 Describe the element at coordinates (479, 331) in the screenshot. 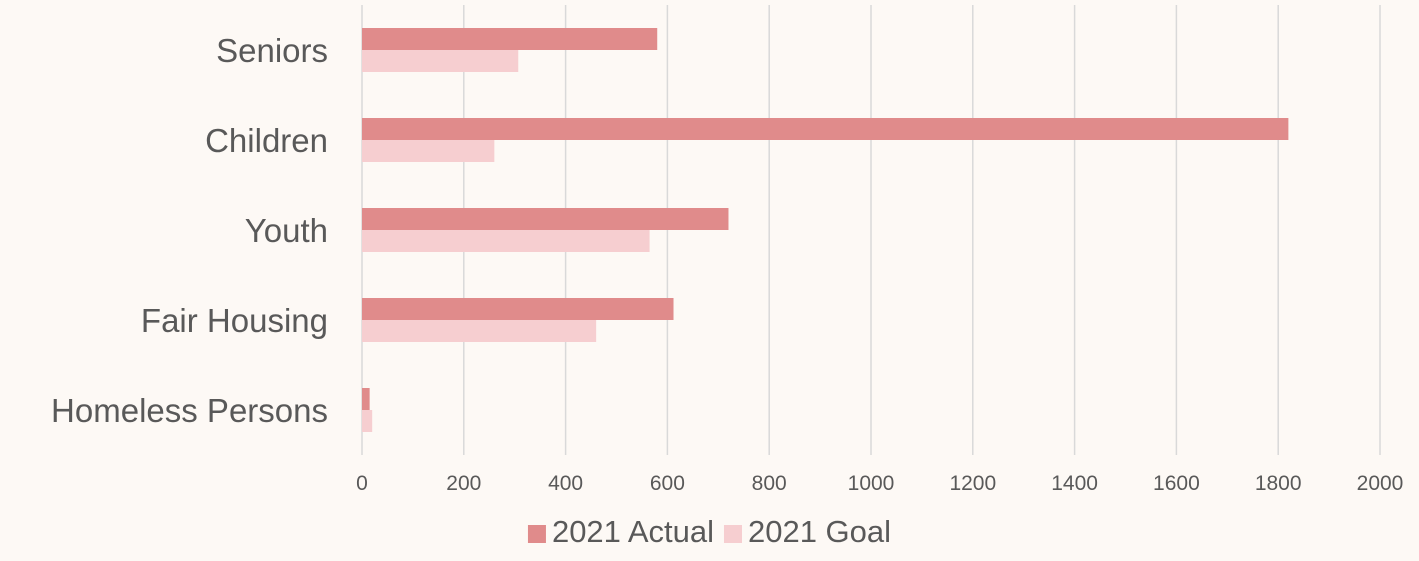

I see `bar-2021-goal-fair-housing` at that location.